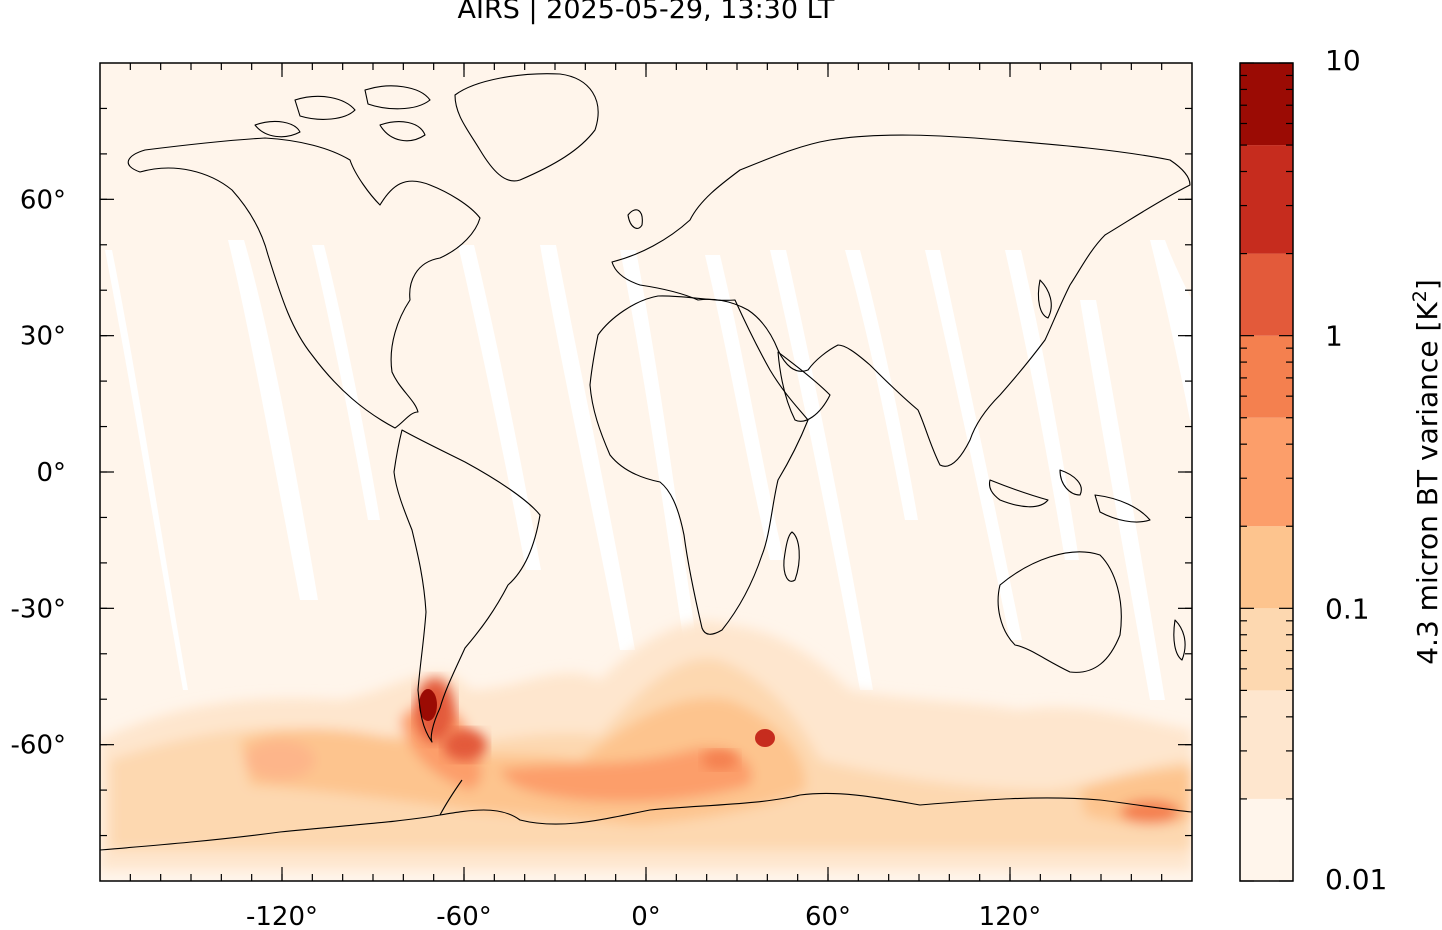 The image size is (1442, 930). Describe the element at coordinates (1179, 640) in the screenshot. I see `coastline-new-zealand` at that location.